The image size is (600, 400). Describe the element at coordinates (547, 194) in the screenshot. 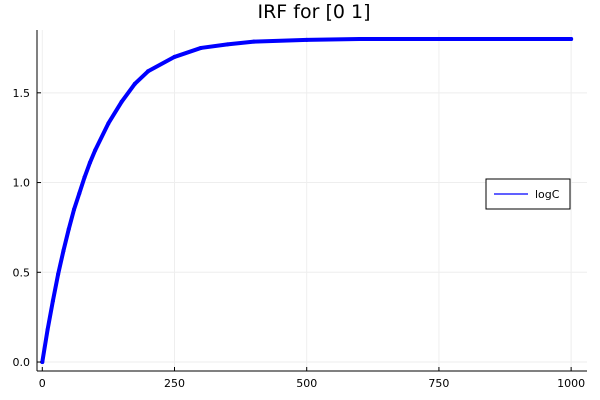

I see `legend-label-logC: logC` at that location.